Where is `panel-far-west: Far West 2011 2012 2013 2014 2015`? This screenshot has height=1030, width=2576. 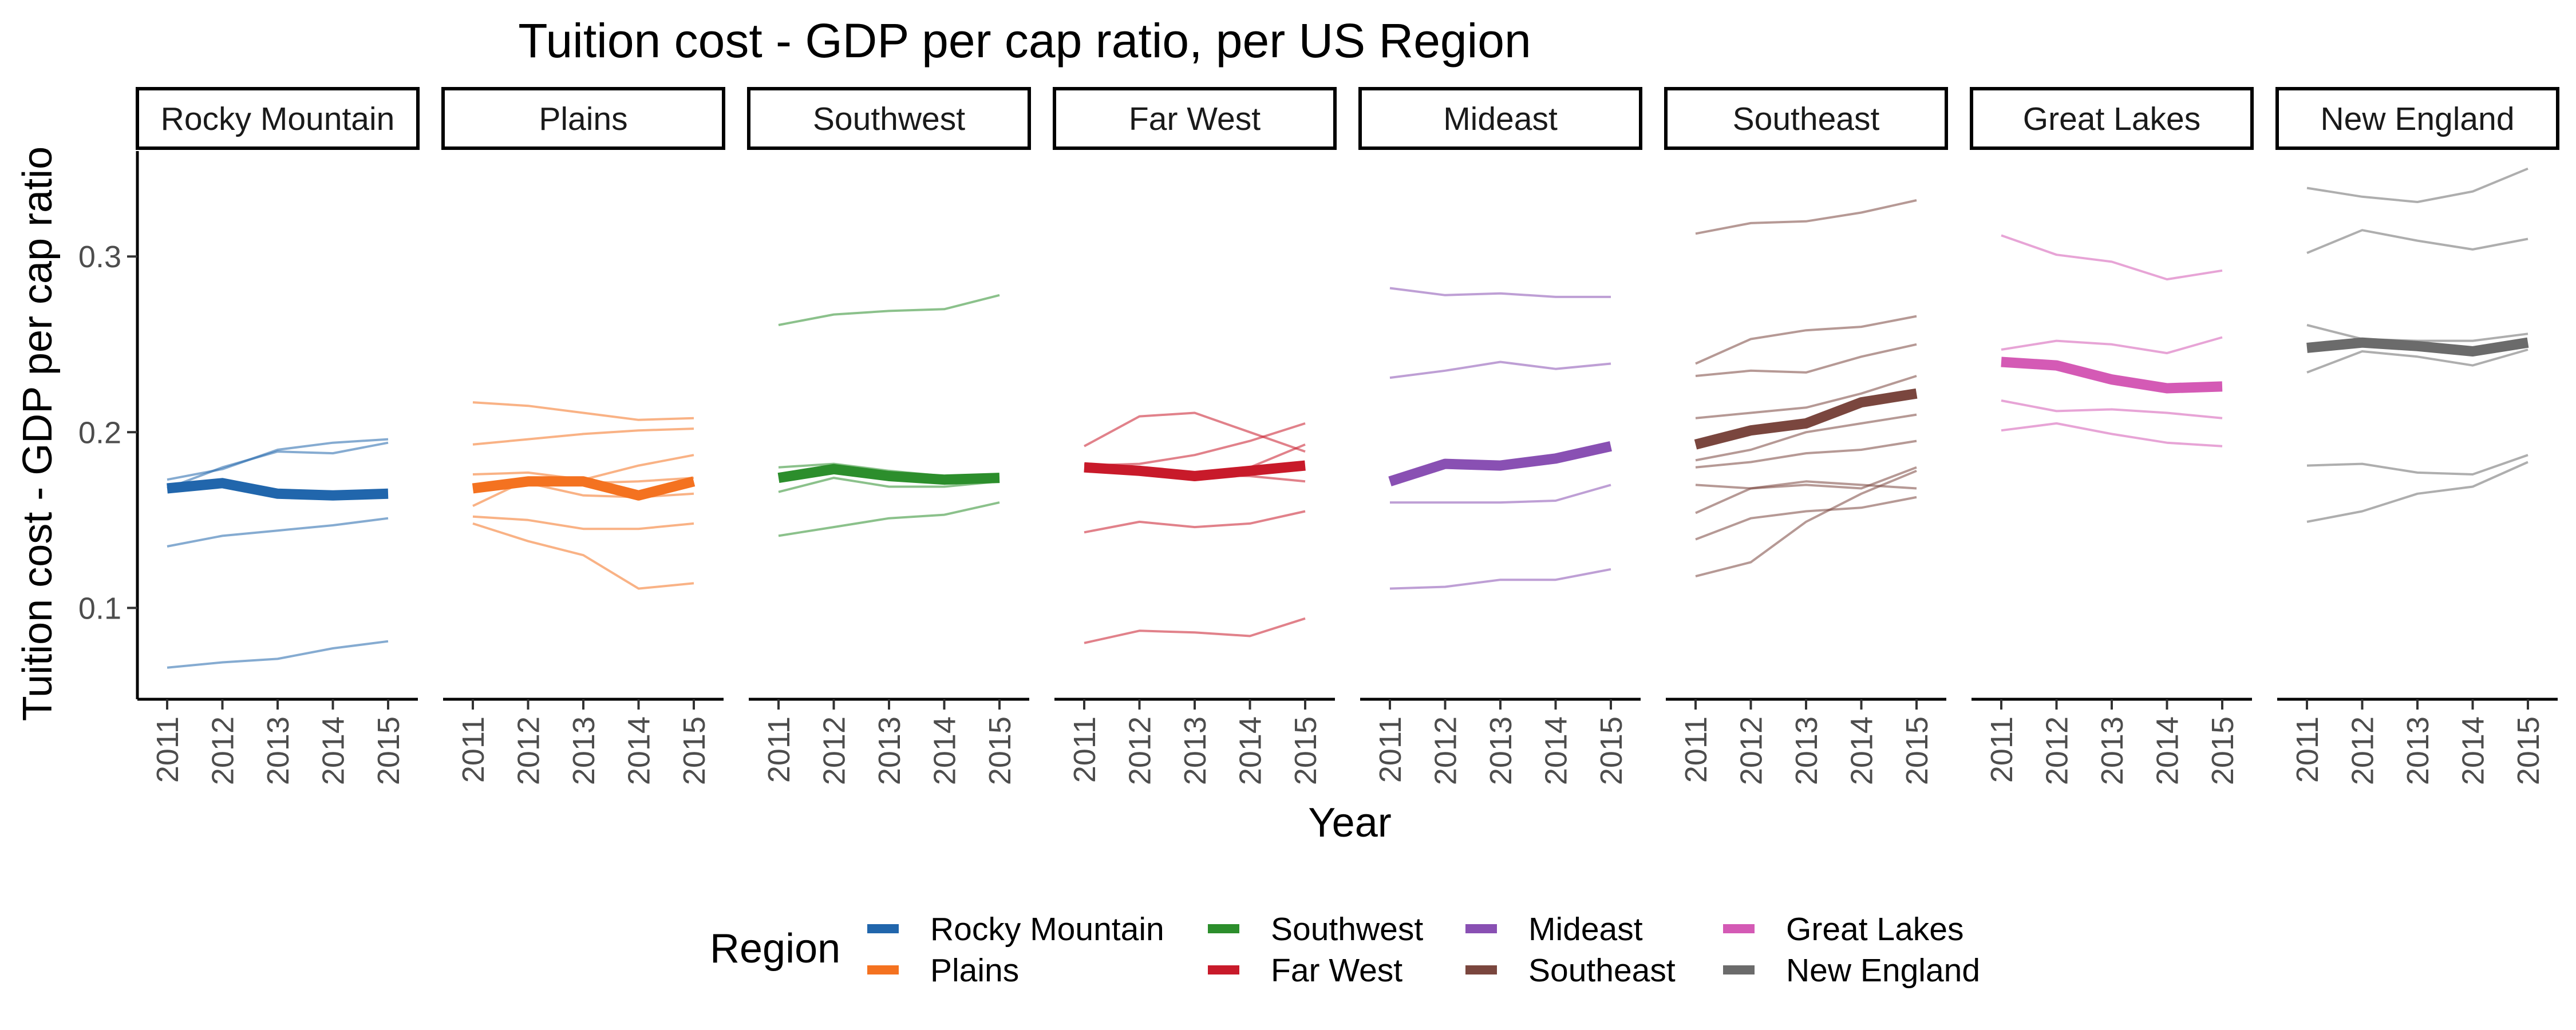 panel-far-west: Far West 2011 2012 2013 2014 2015 is located at coordinates (1195, 436).